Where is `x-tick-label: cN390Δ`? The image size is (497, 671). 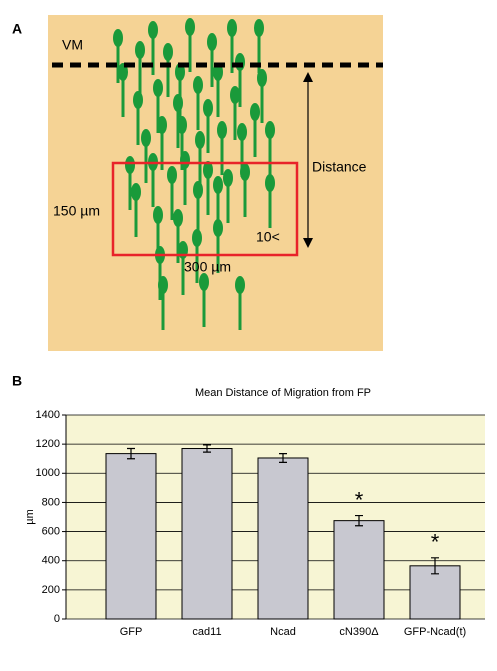
x-tick-label: cN390Δ is located at coordinates (359, 632).